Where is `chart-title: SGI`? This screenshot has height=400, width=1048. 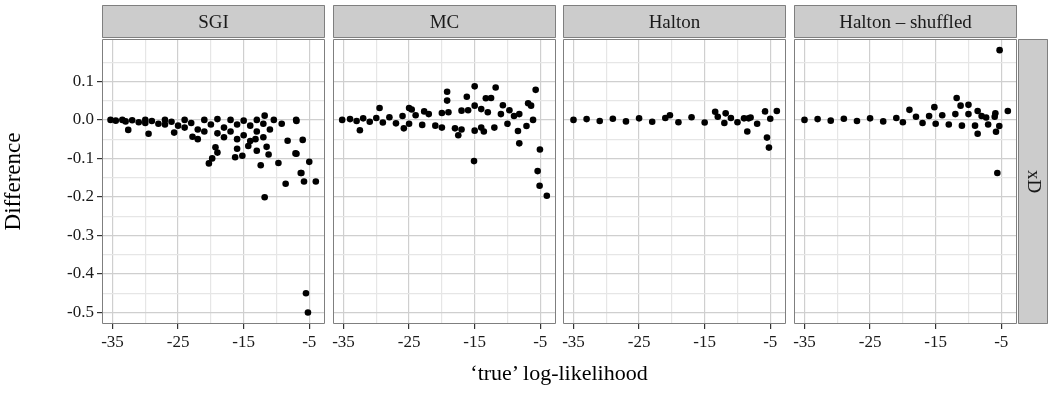
chart-title: SGI is located at coordinates (213, 21).